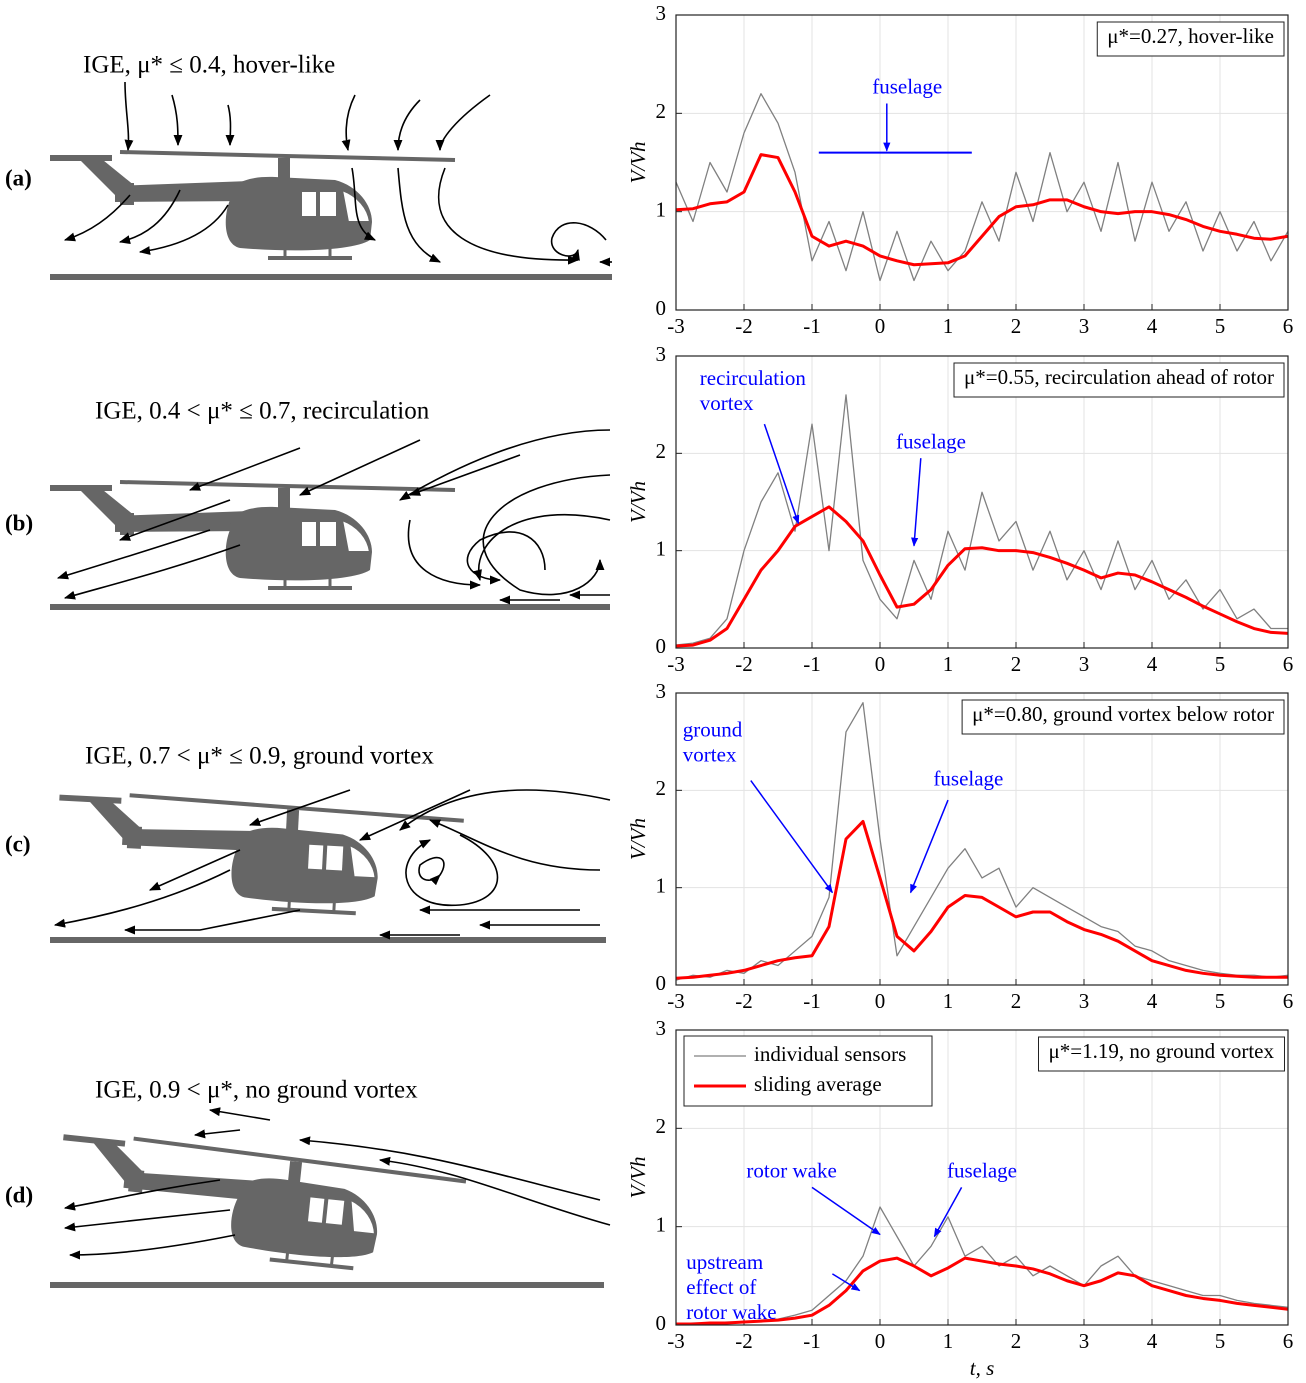  I want to click on legend-label: individual sensors, so click(830, 1054).